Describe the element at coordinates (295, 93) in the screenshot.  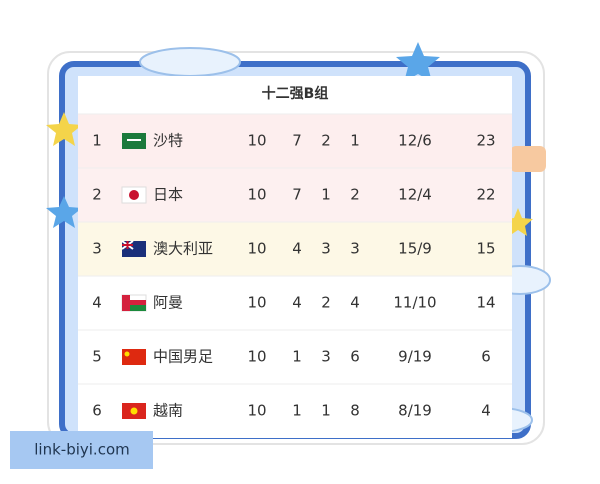
I see `table-title: 十二强B组` at that location.